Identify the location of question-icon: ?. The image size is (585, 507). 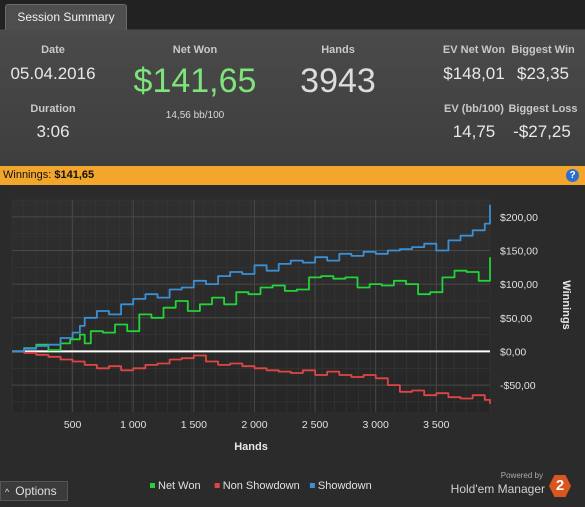
(572, 175).